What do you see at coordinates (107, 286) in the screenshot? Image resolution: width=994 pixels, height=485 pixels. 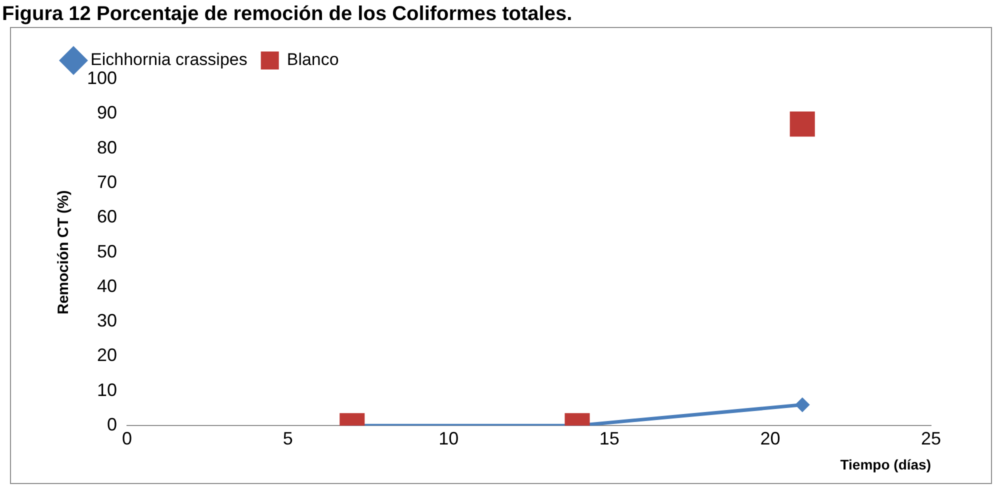 I see `y-tick-label: 40` at bounding box center [107, 286].